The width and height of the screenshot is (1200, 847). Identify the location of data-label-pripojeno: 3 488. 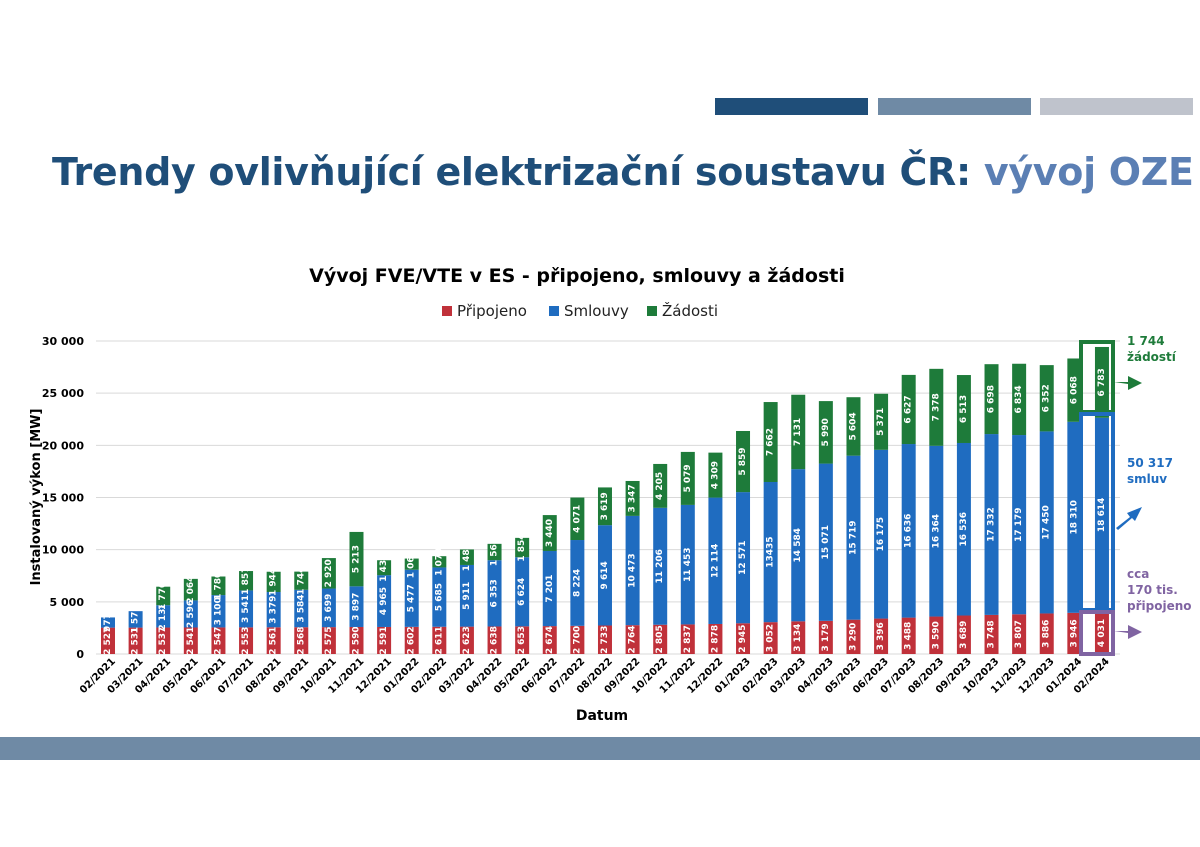
(909, 636).